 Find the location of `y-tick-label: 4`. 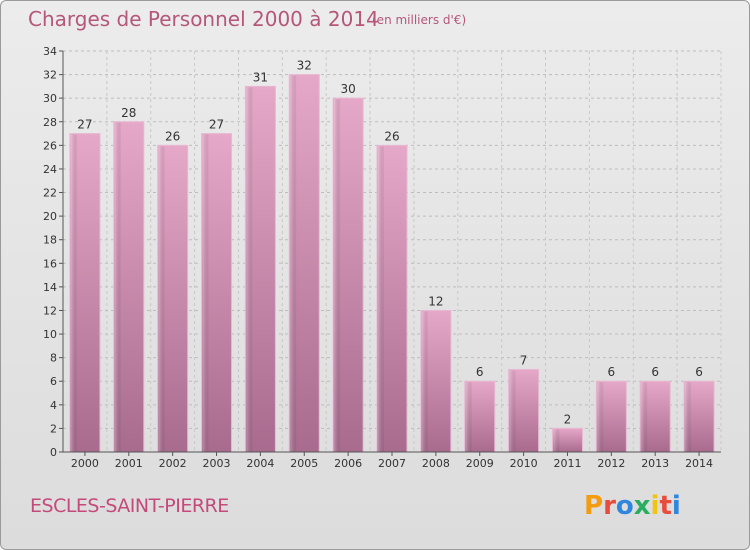

y-tick-label: 4 is located at coordinates (53, 405).